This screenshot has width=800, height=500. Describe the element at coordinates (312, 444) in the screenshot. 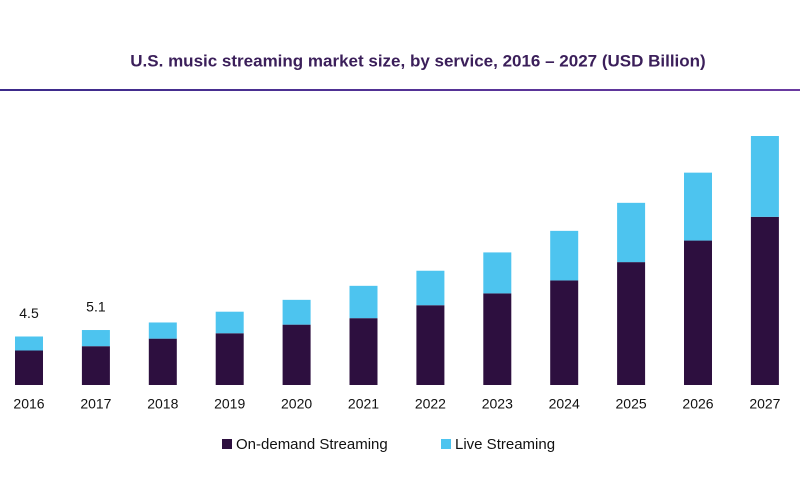

I see `legend-label: On-demand Streaming` at that location.